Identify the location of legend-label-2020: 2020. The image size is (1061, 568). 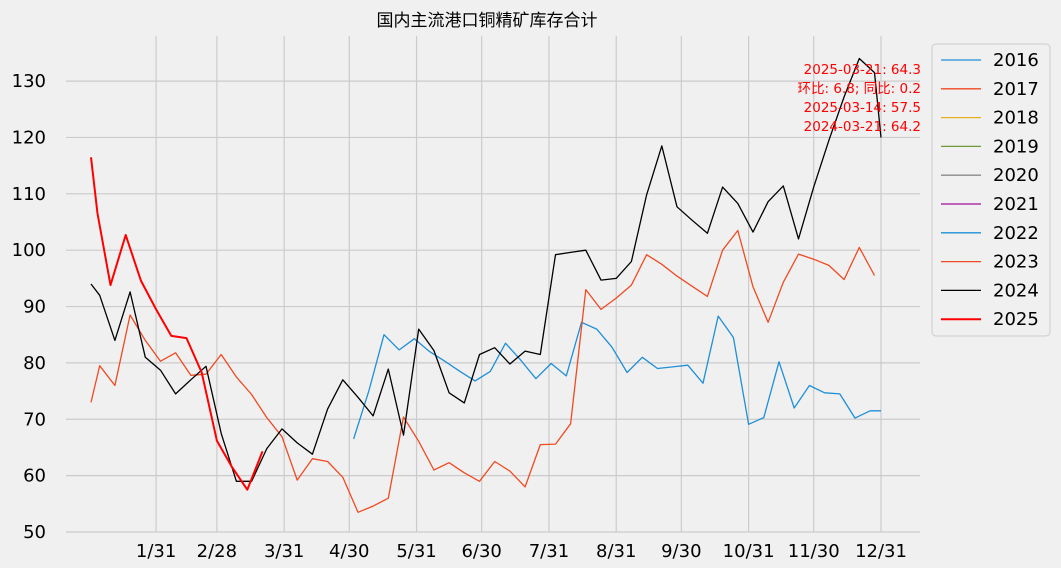
(1016, 175).